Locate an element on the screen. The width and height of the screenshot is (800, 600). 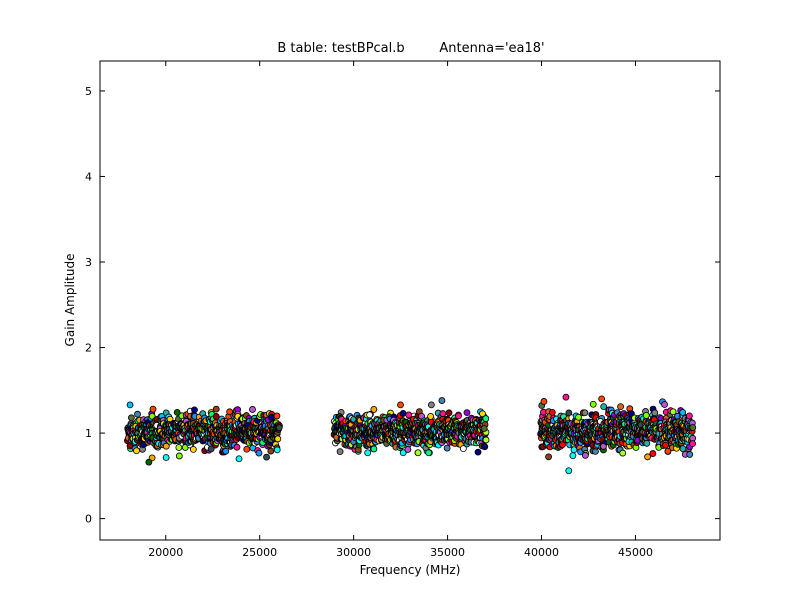
x-axis-label: Frequency (MHz) is located at coordinates (410, 570).